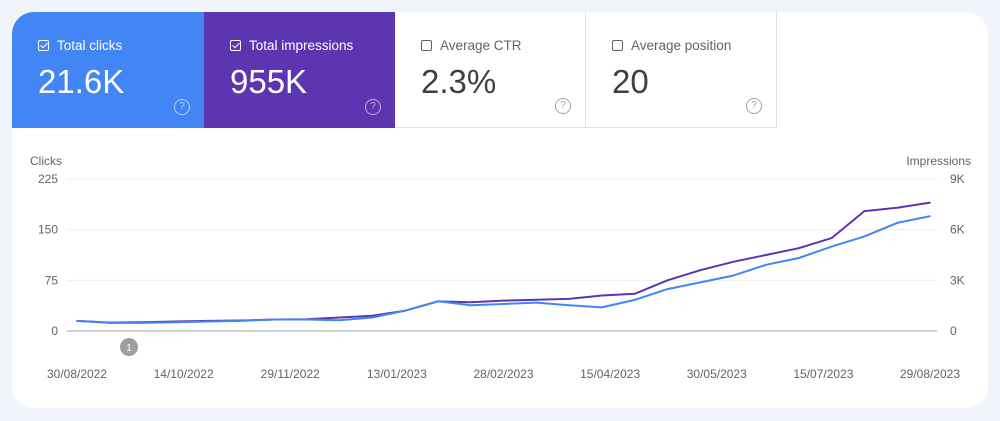 The image size is (1000, 421). Describe the element at coordinates (46, 161) in the screenshot. I see `left-axis-title: Clicks` at that location.